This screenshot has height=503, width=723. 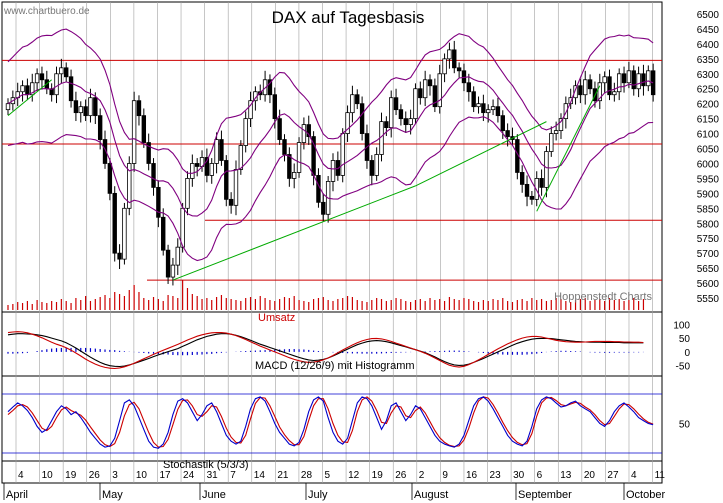 I want to click on volume-panel, so click(x=326, y=295).